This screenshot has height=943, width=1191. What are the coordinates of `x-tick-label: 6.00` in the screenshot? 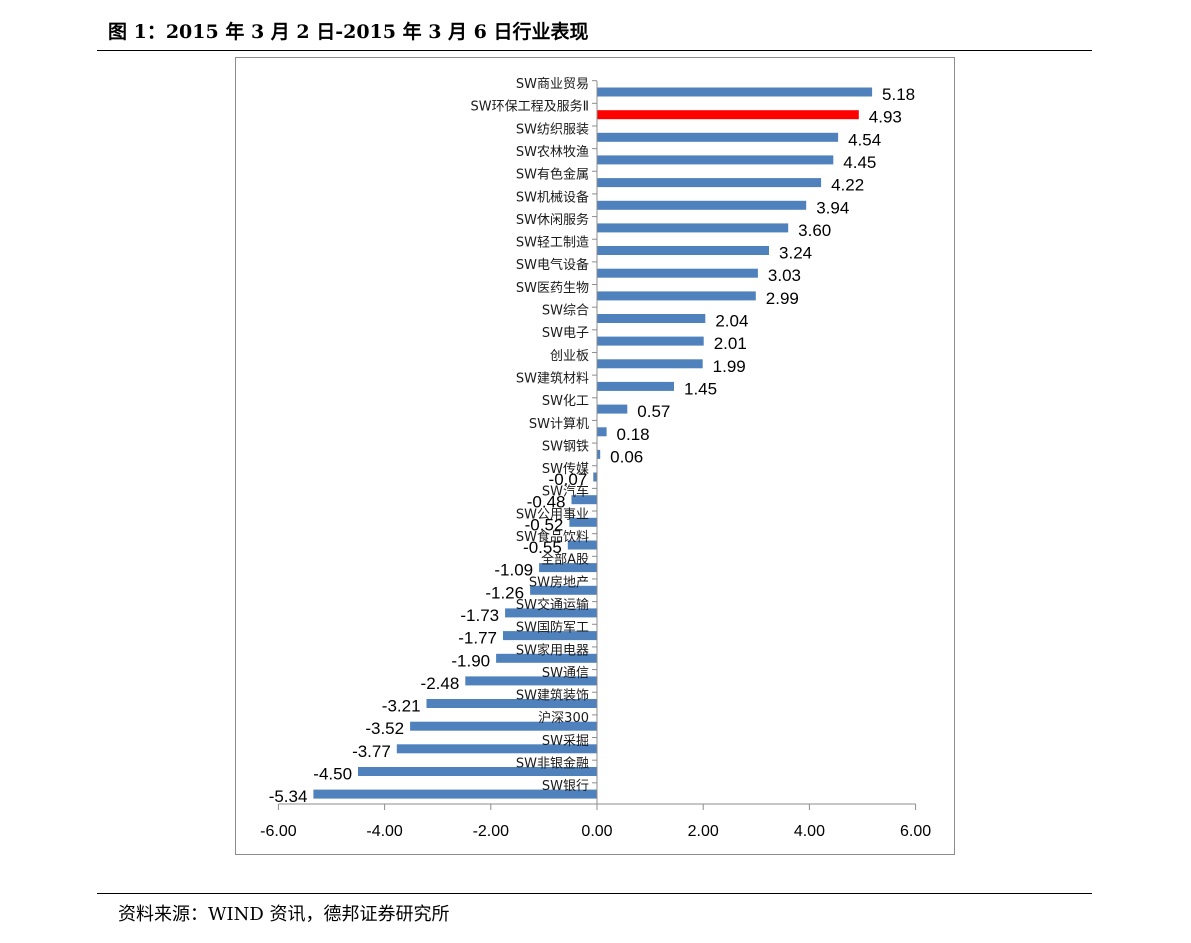 It's located at (915, 831).